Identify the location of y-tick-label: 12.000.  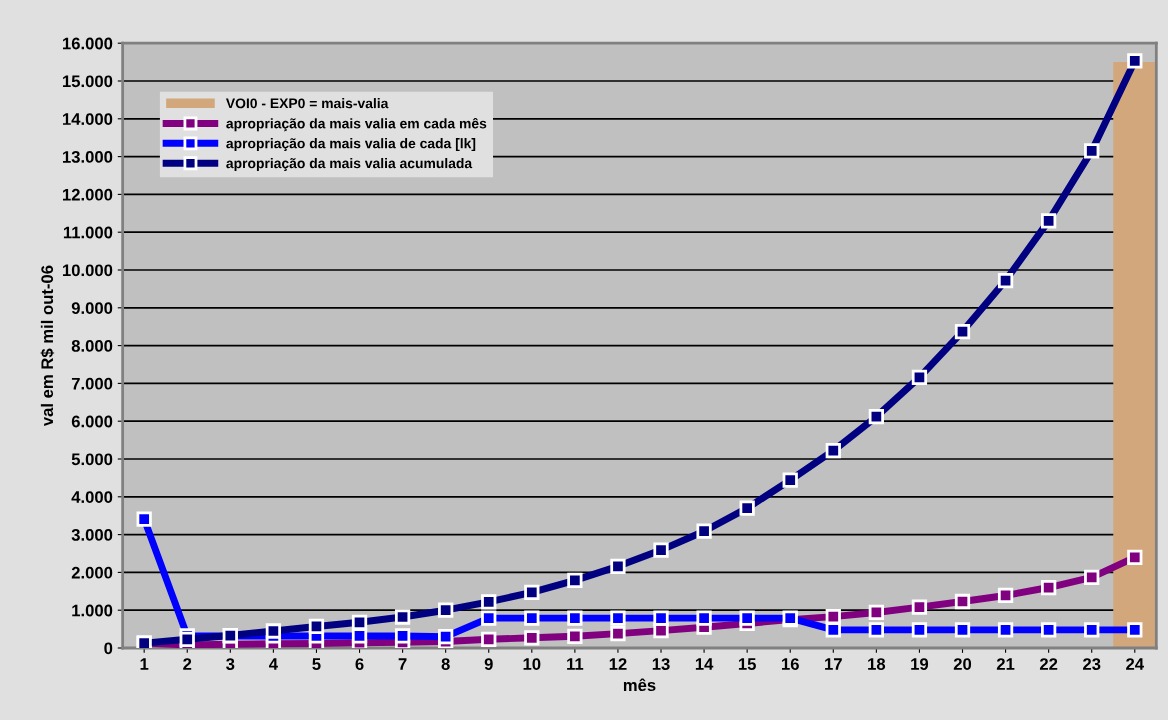
(88, 194).